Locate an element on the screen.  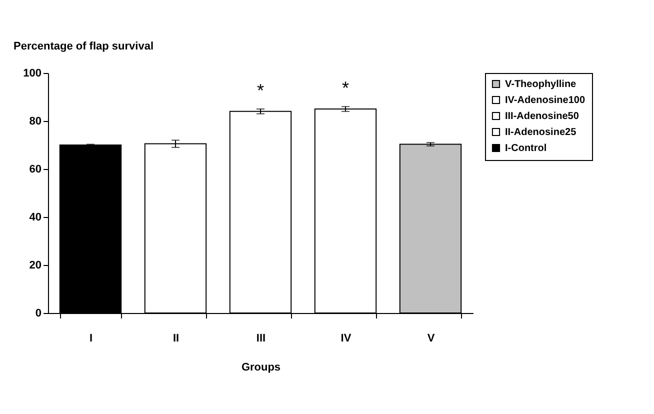
y-tick-label: 80 is located at coordinates (35, 122).